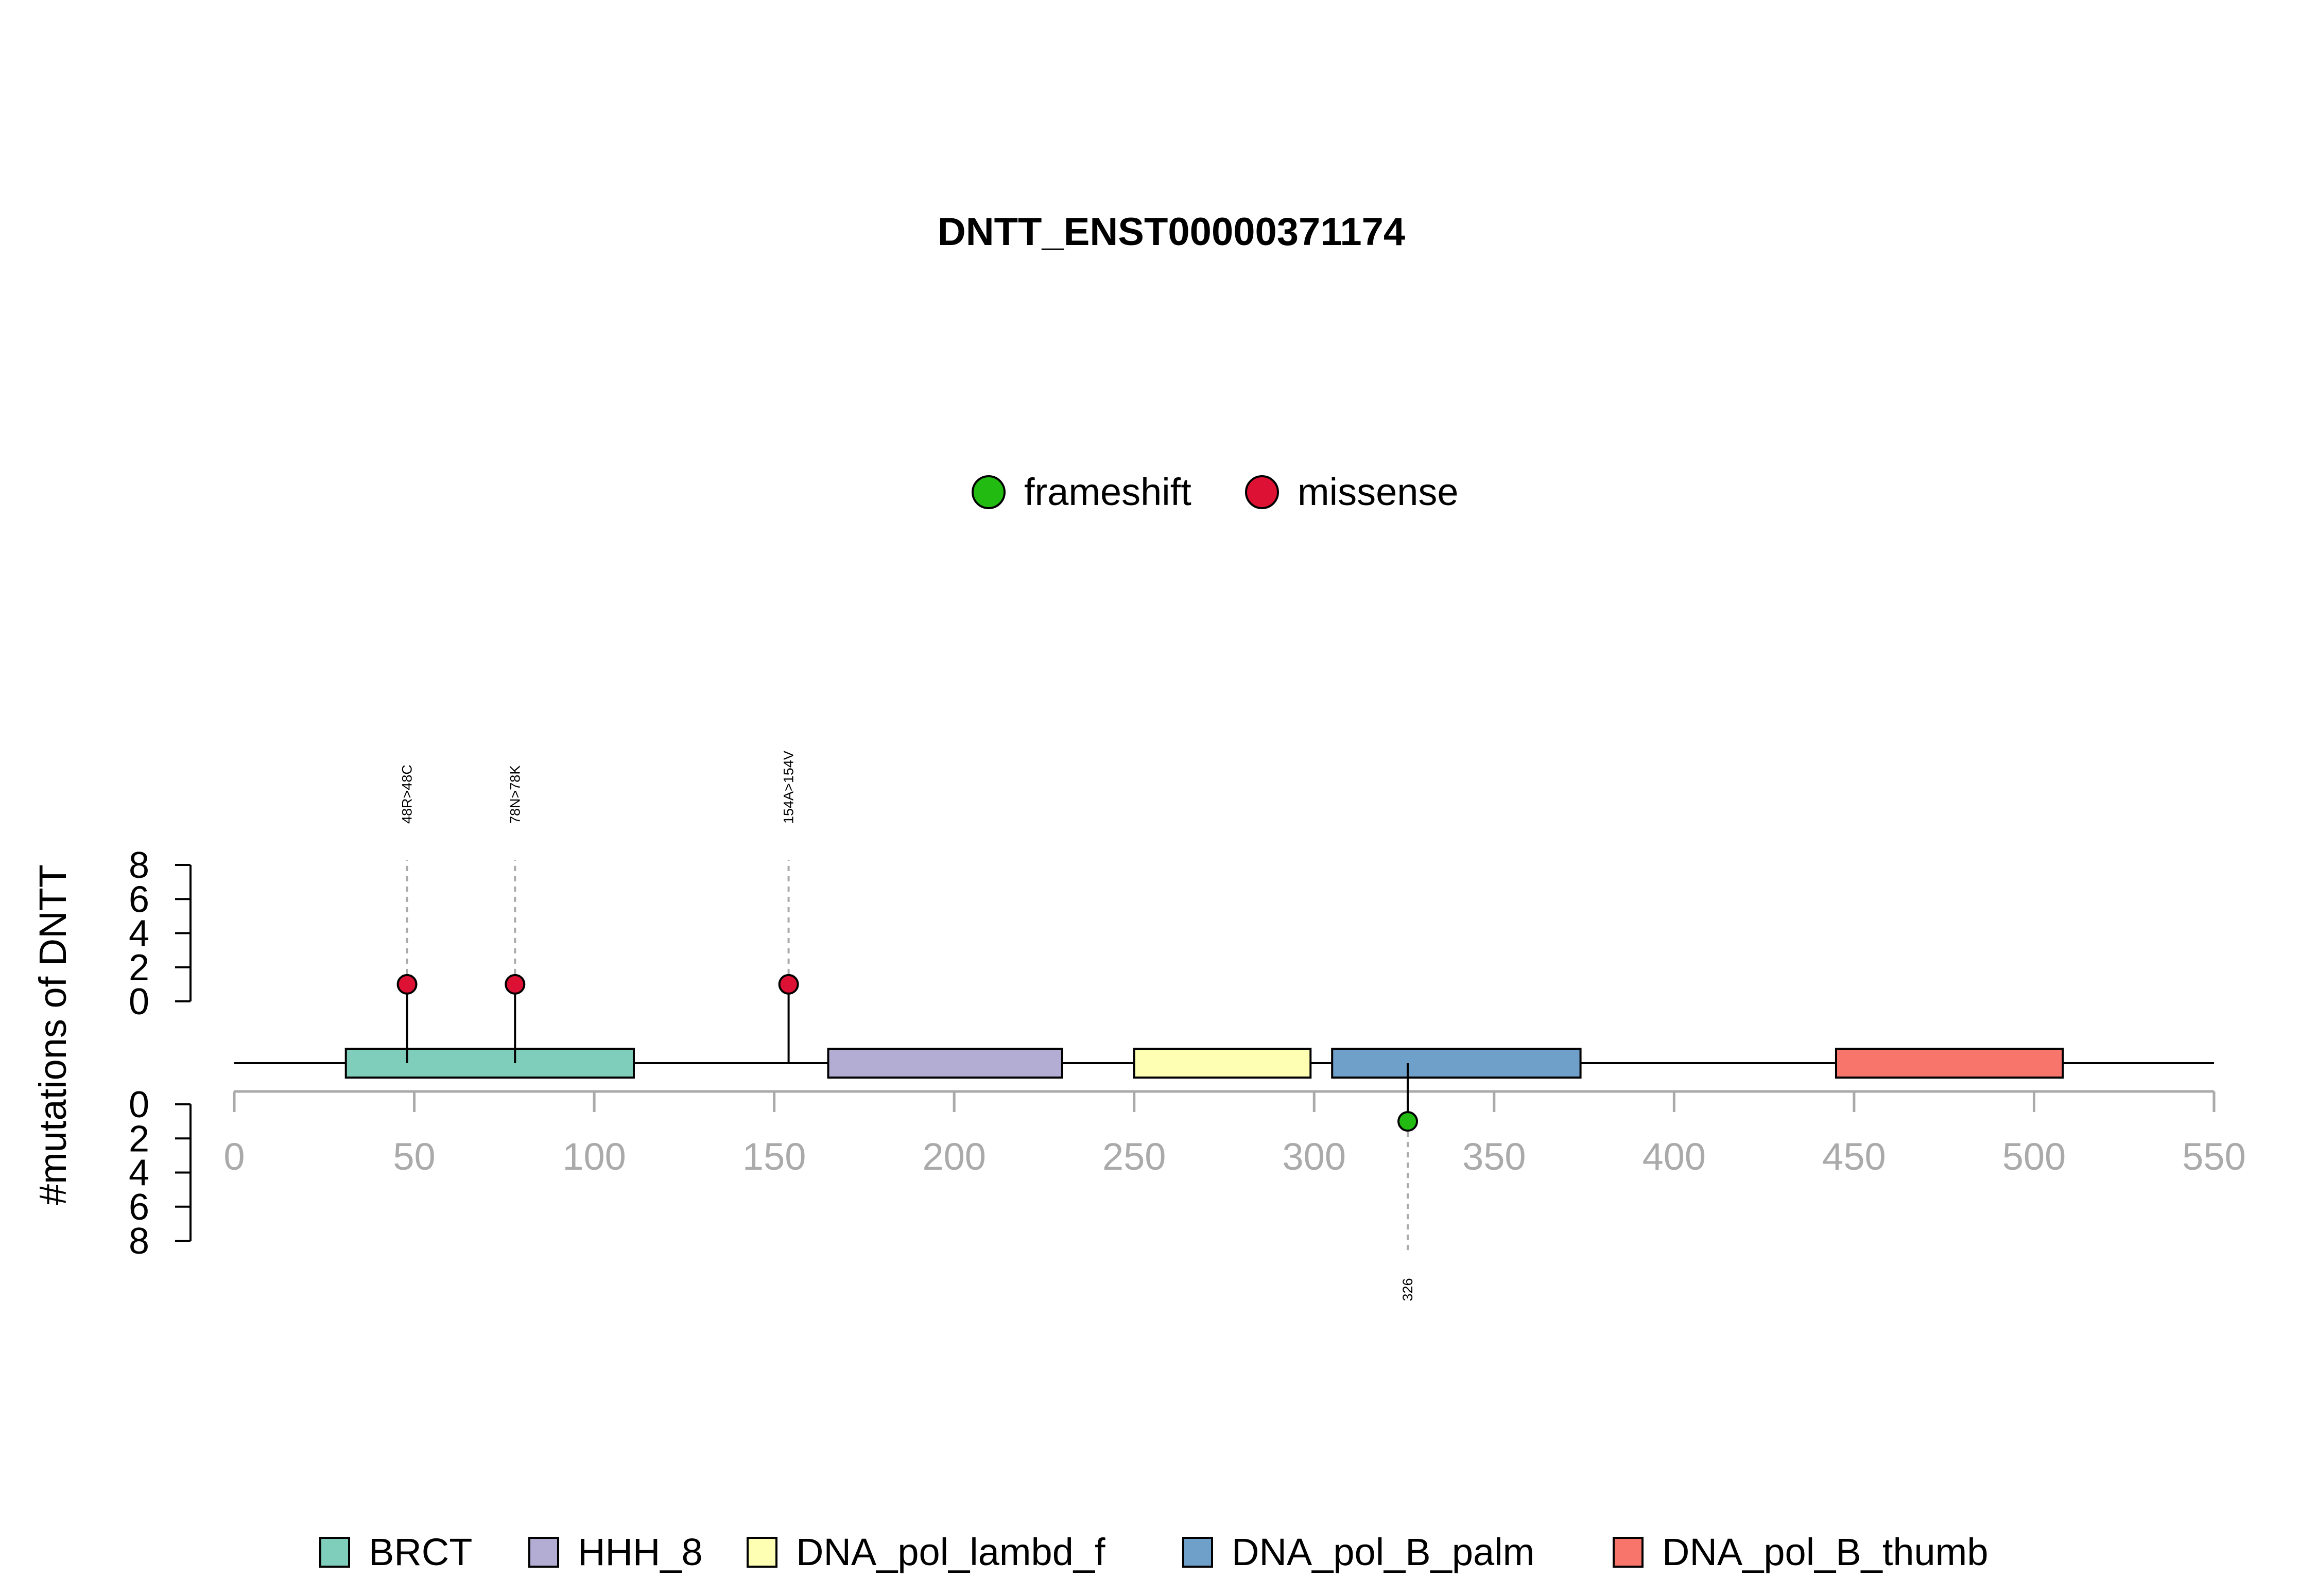 Image resolution: width=2317 pixels, height=1596 pixels. Describe the element at coordinates (139, 934) in the screenshot. I see `y-top-tick-label-4: 4` at that location.